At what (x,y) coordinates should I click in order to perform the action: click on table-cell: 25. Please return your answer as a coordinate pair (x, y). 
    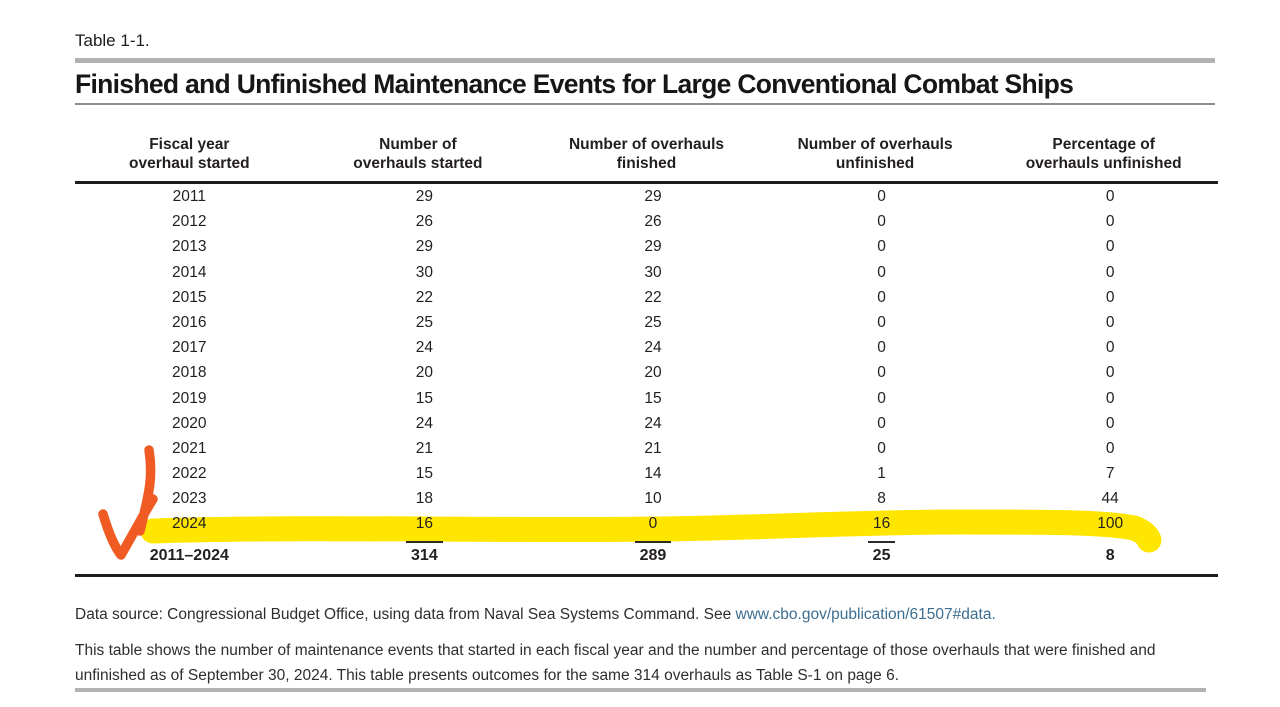
    Looking at the image, I should click on (424, 322).